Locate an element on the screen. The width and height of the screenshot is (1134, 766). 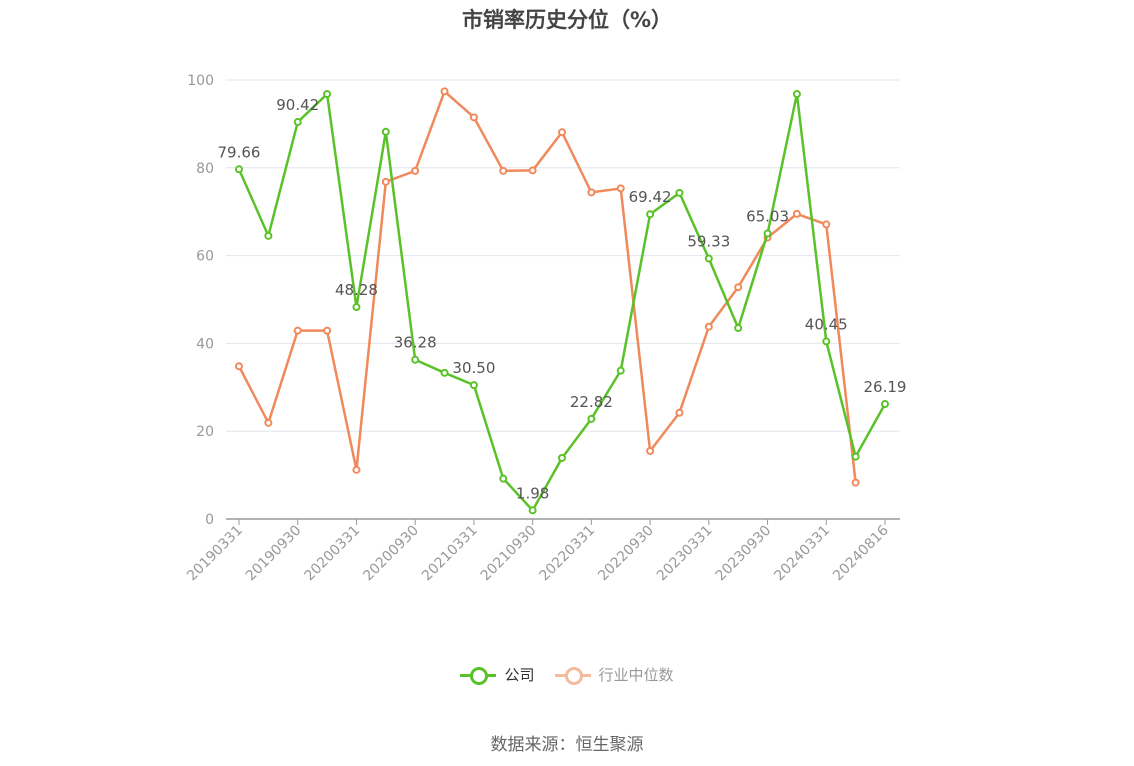
data-label: 48.28 is located at coordinates (356, 290).